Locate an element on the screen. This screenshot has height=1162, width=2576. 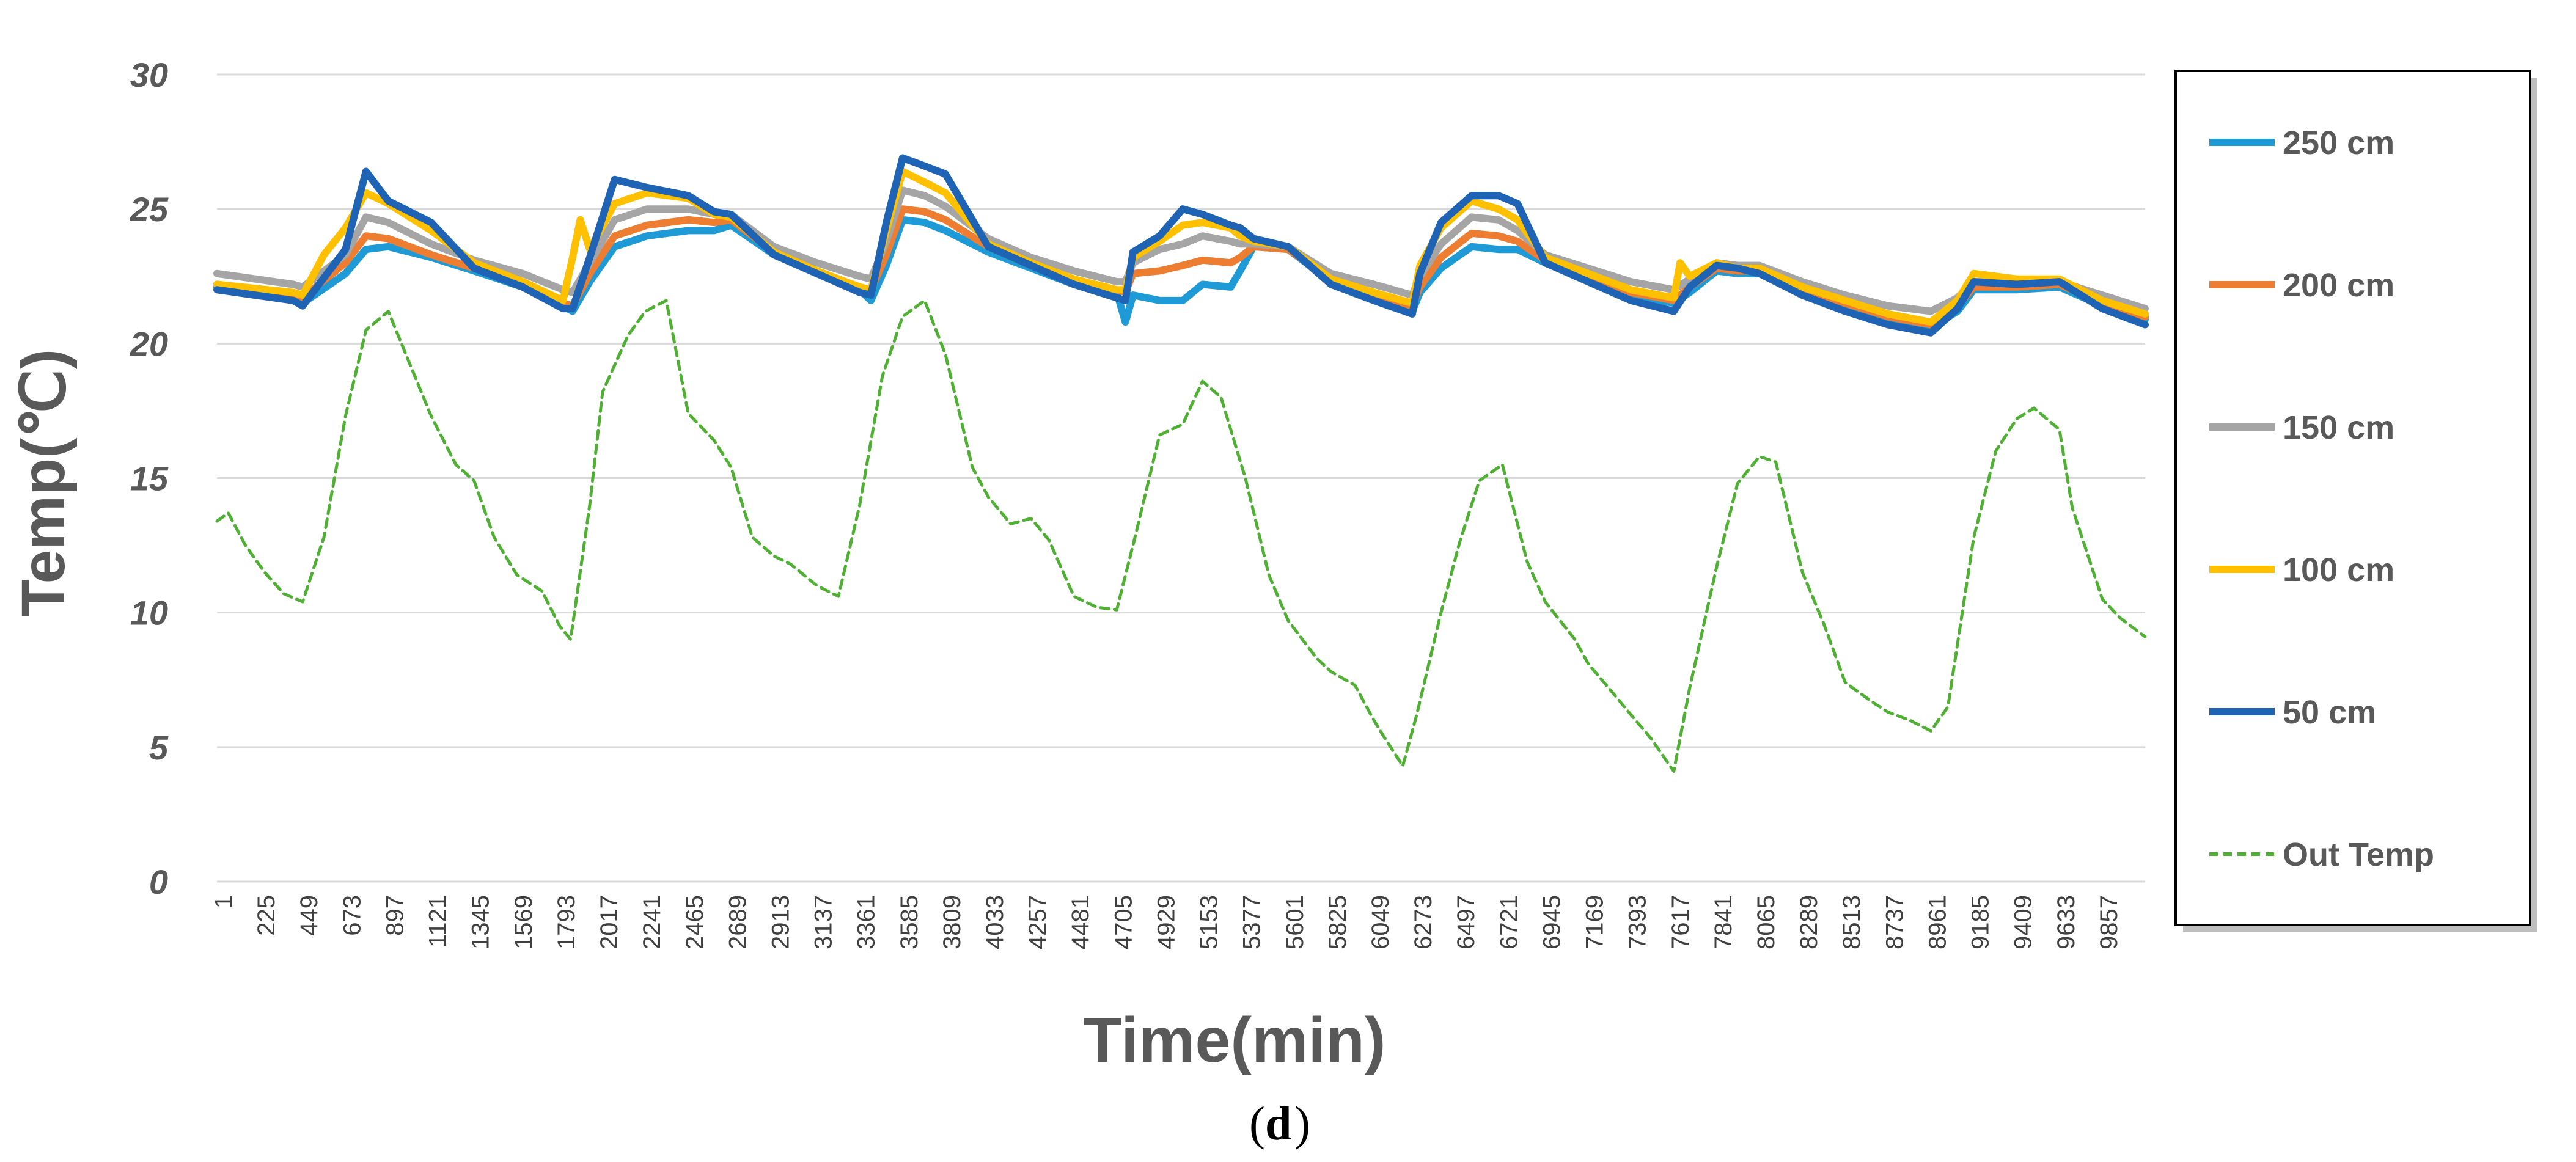
x-tick-label-31: 6945 is located at coordinates (1551, 922).